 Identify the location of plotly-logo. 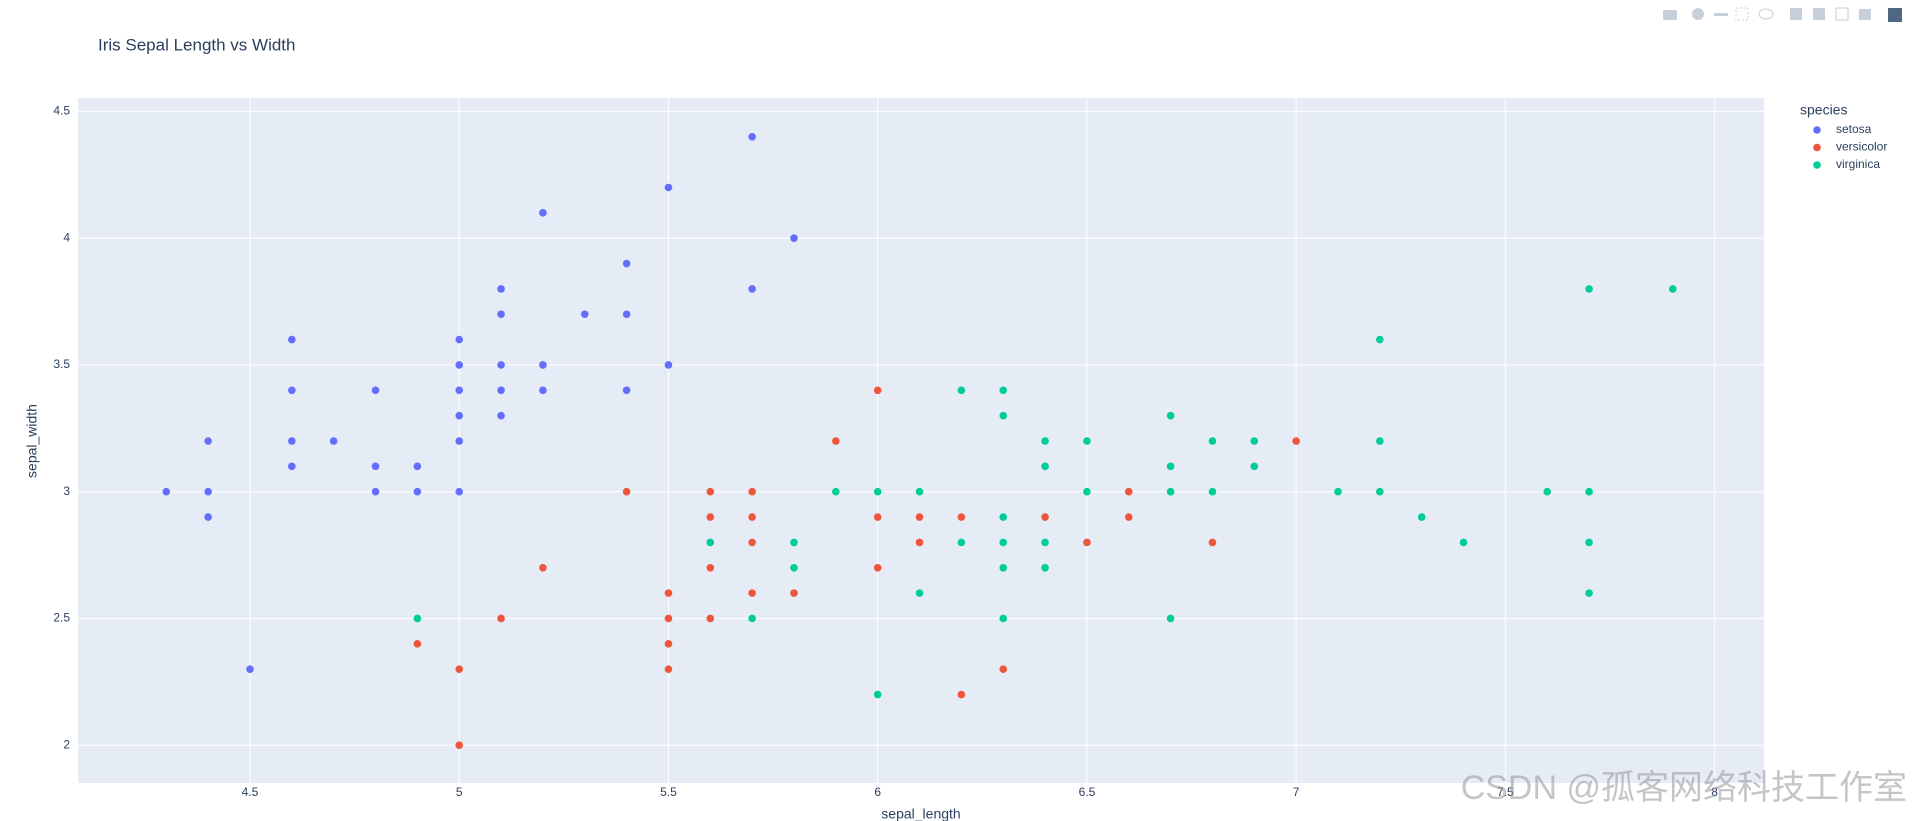
(1895, 15).